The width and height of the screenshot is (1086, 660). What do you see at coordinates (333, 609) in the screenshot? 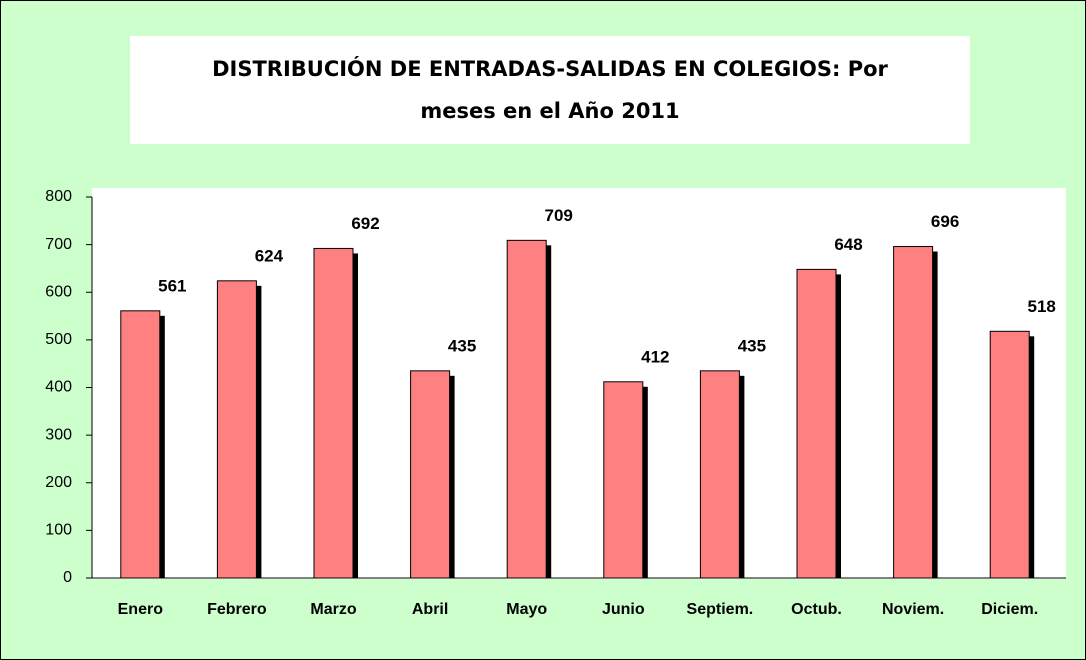
I see `x-tick-label: Marzo` at bounding box center [333, 609].